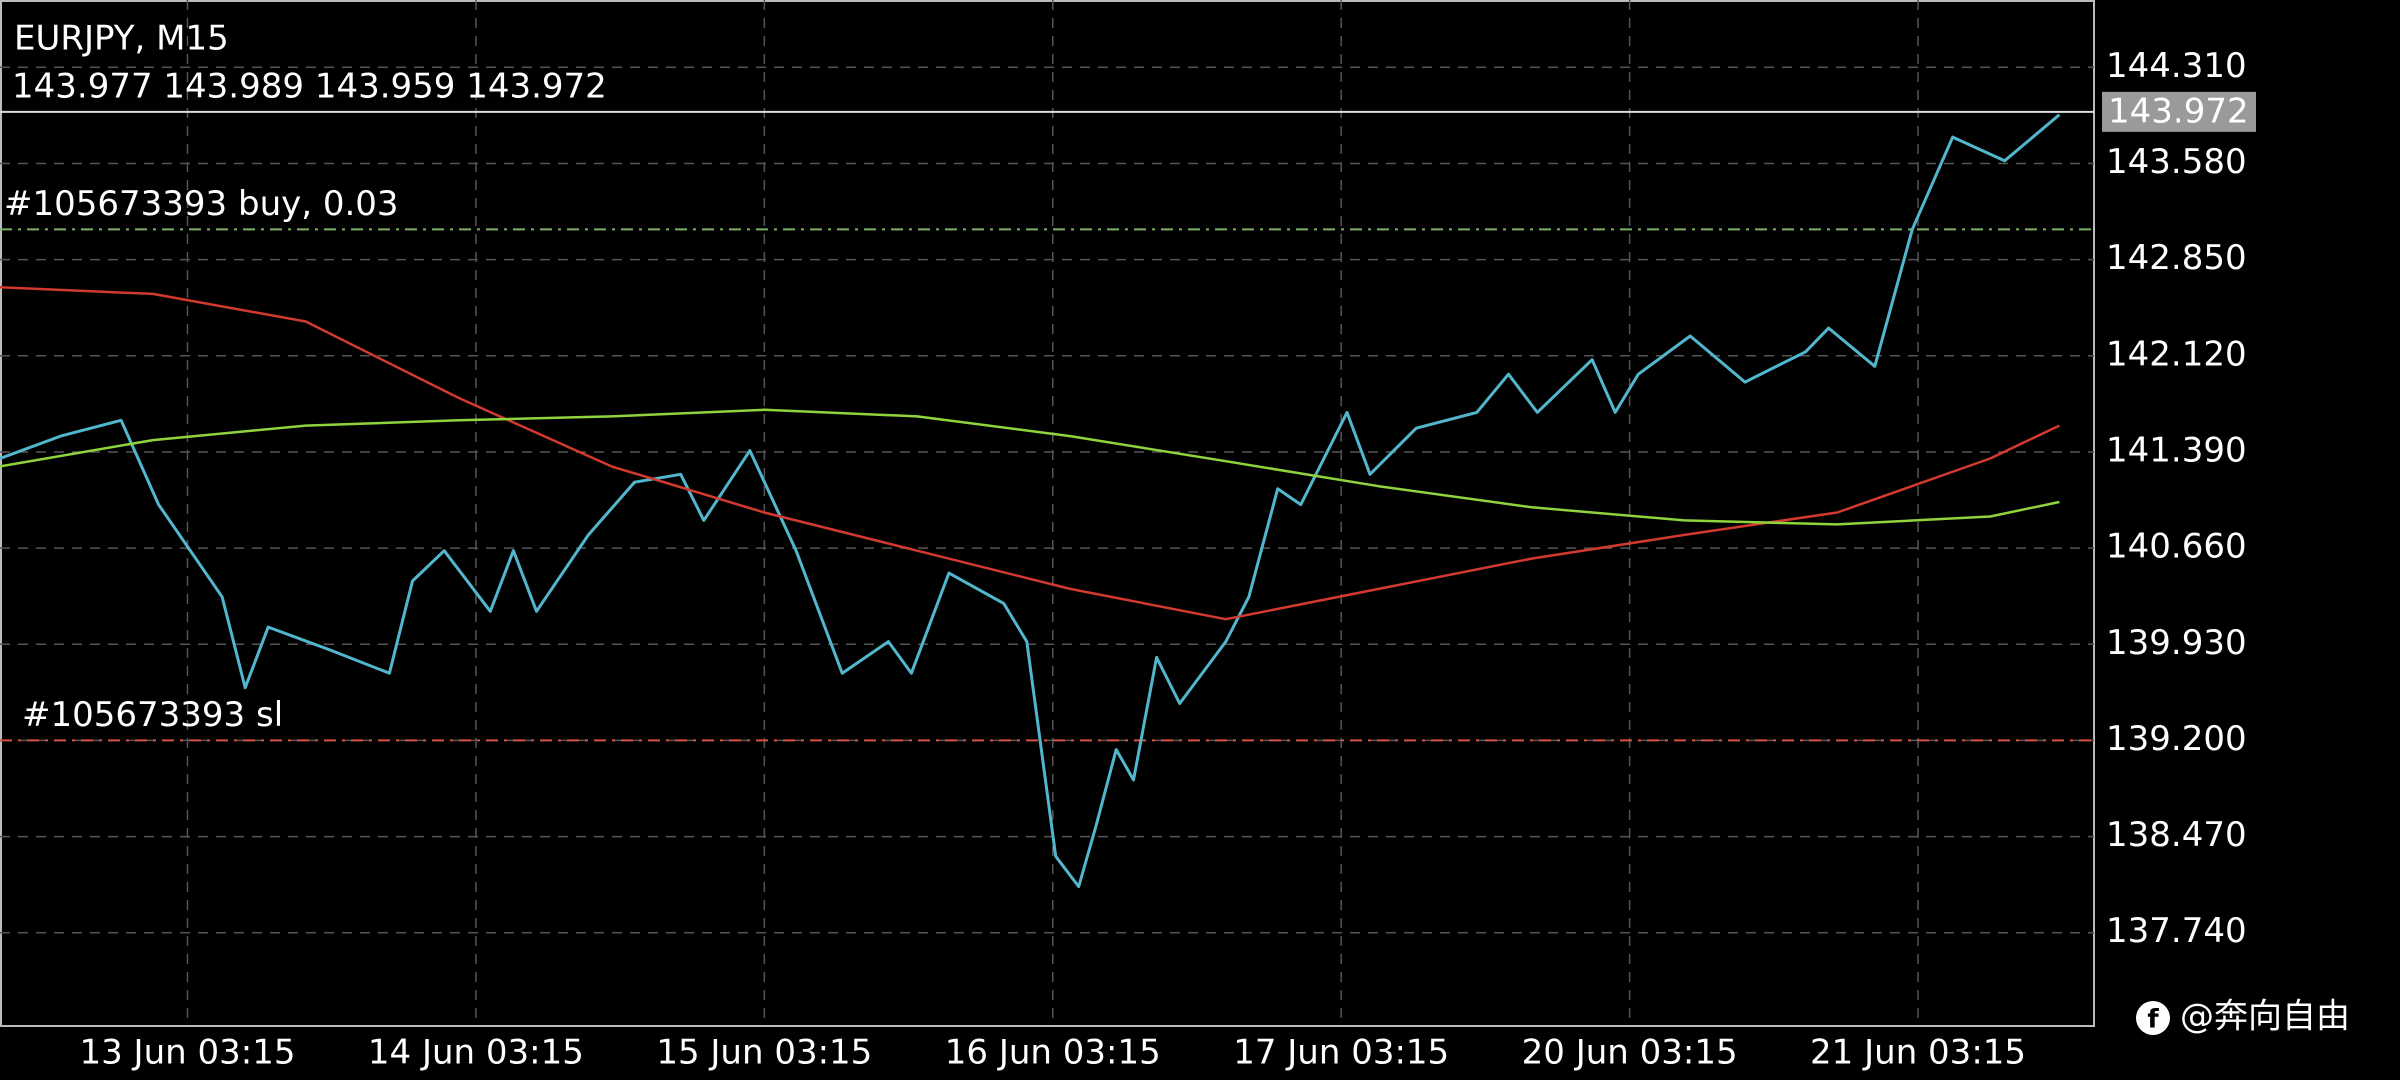 This screenshot has width=2400, height=1080. Describe the element at coordinates (2176, 739) in the screenshot. I see `y-tick-label: 139.200` at that location.